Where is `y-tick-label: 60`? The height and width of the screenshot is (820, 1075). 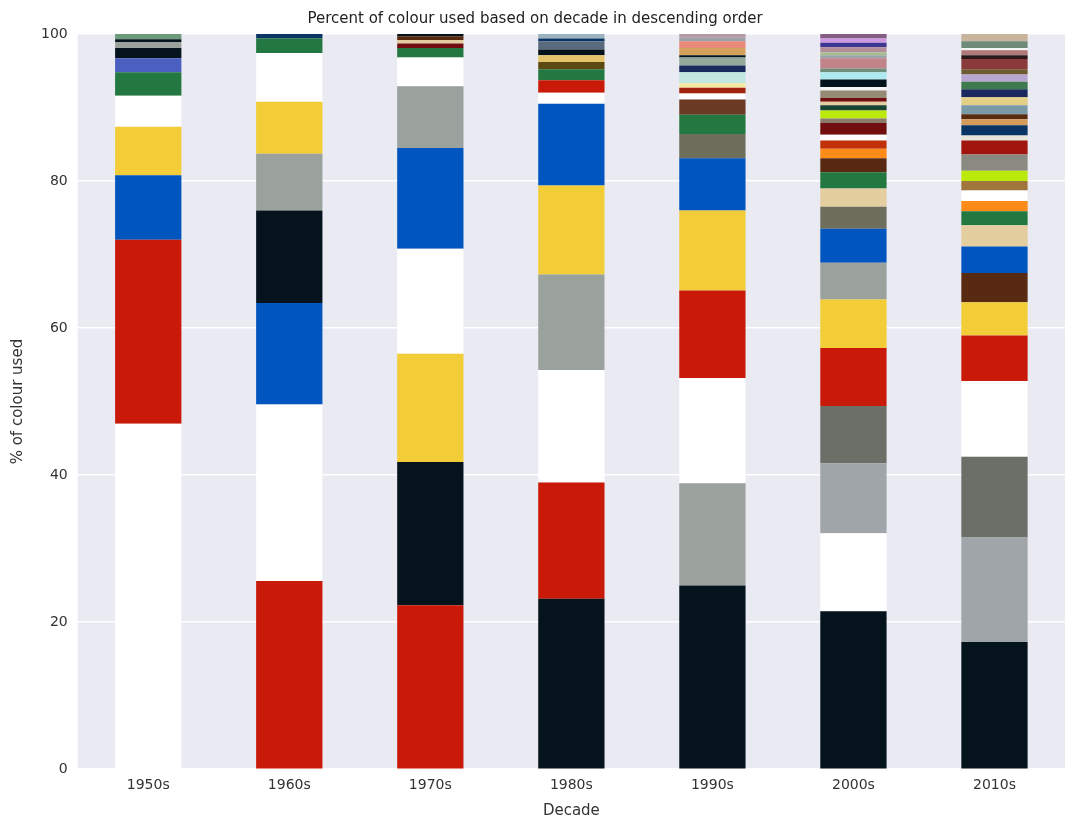
y-tick-label: 60 is located at coordinates (58, 326).